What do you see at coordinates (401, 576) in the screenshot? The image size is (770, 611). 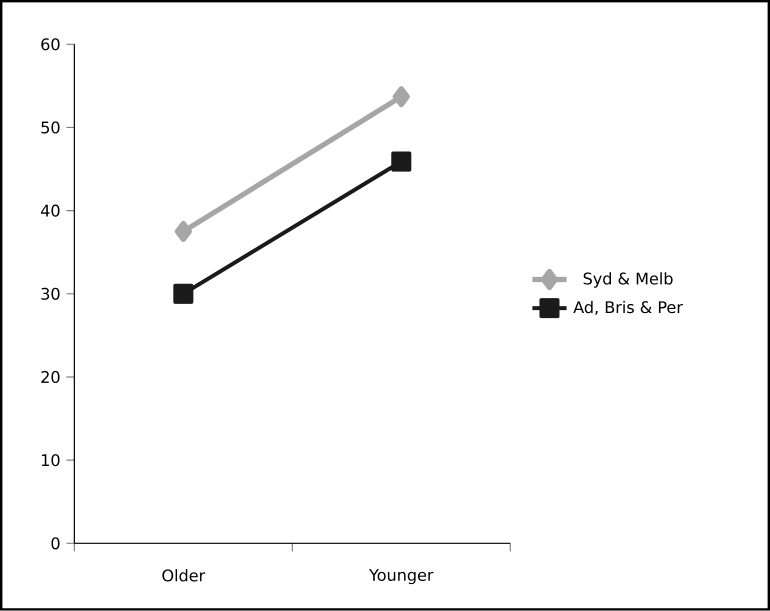 I see `x-tick-label: Younger` at bounding box center [401, 576].